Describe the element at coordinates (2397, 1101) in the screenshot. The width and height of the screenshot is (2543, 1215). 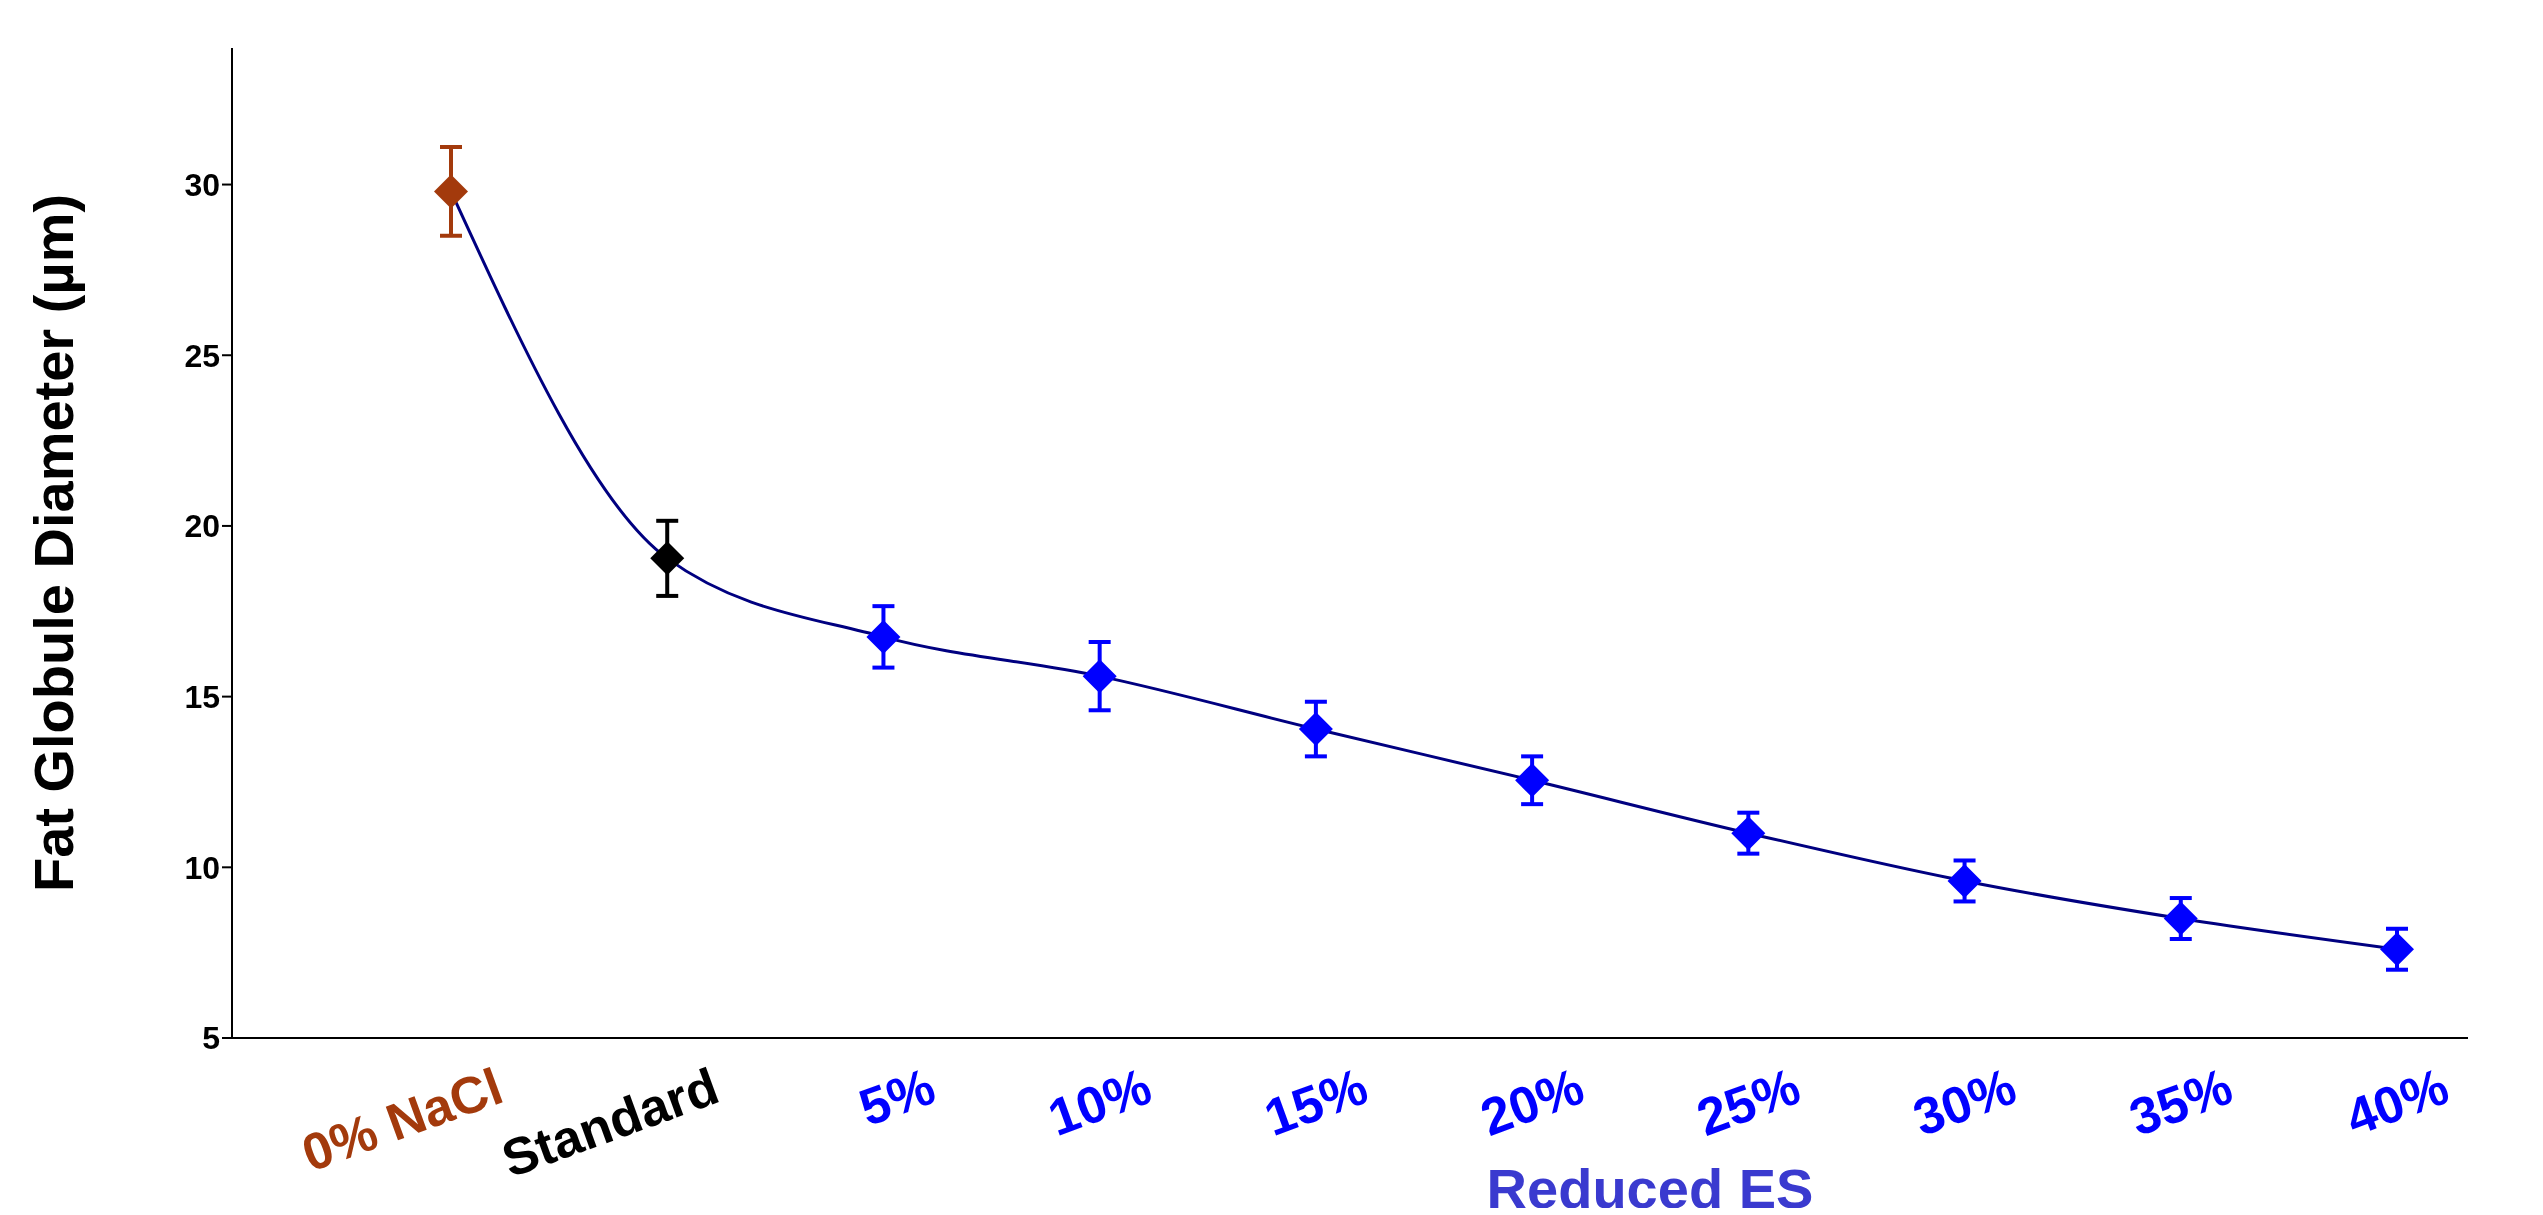
I see `x-tick-label: 40%` at that location.